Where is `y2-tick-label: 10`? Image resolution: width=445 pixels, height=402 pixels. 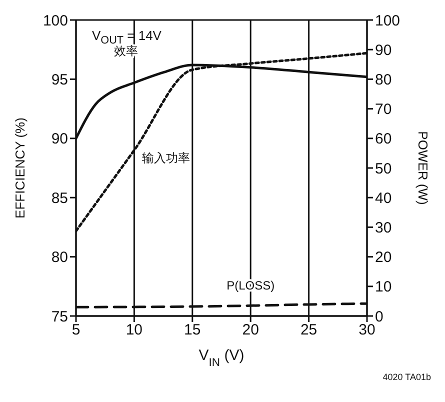
y2-tick-label: 10 is located at coordinates (383, 287).